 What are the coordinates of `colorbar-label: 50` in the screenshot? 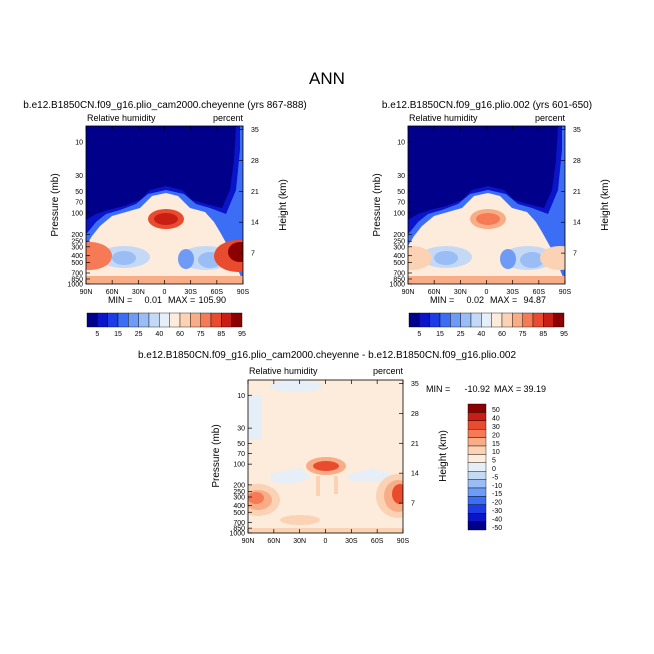 It's located at (496, 410).